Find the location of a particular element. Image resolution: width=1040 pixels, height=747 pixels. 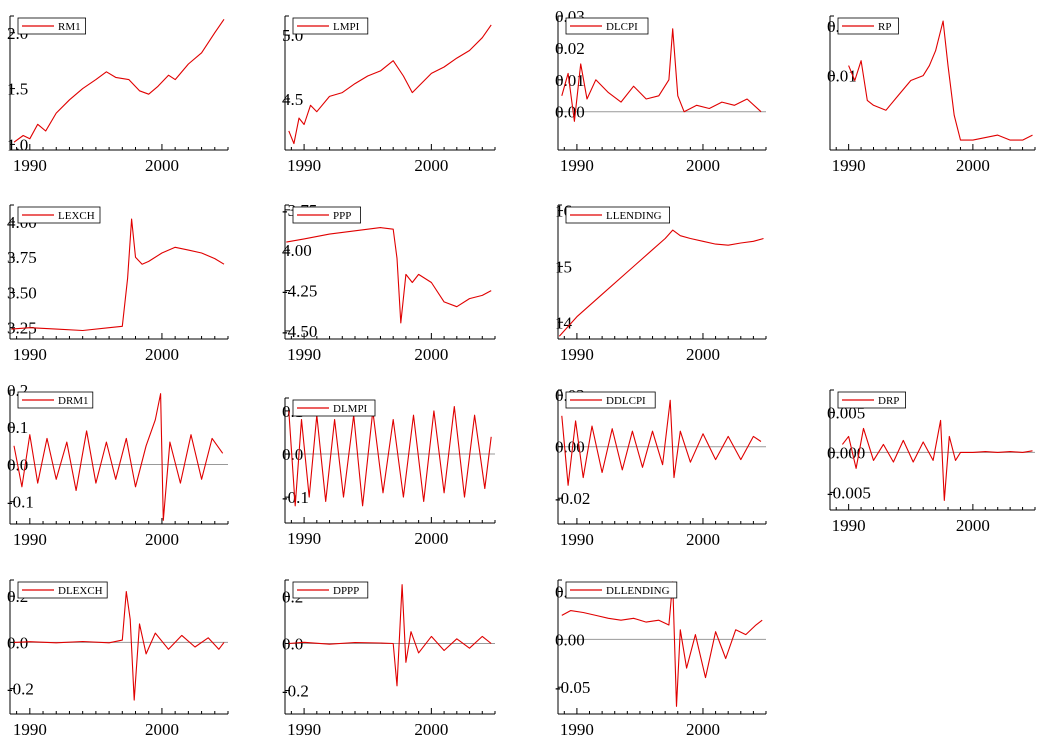

legend-label: DLMPI is located at coordinates (350, 409).